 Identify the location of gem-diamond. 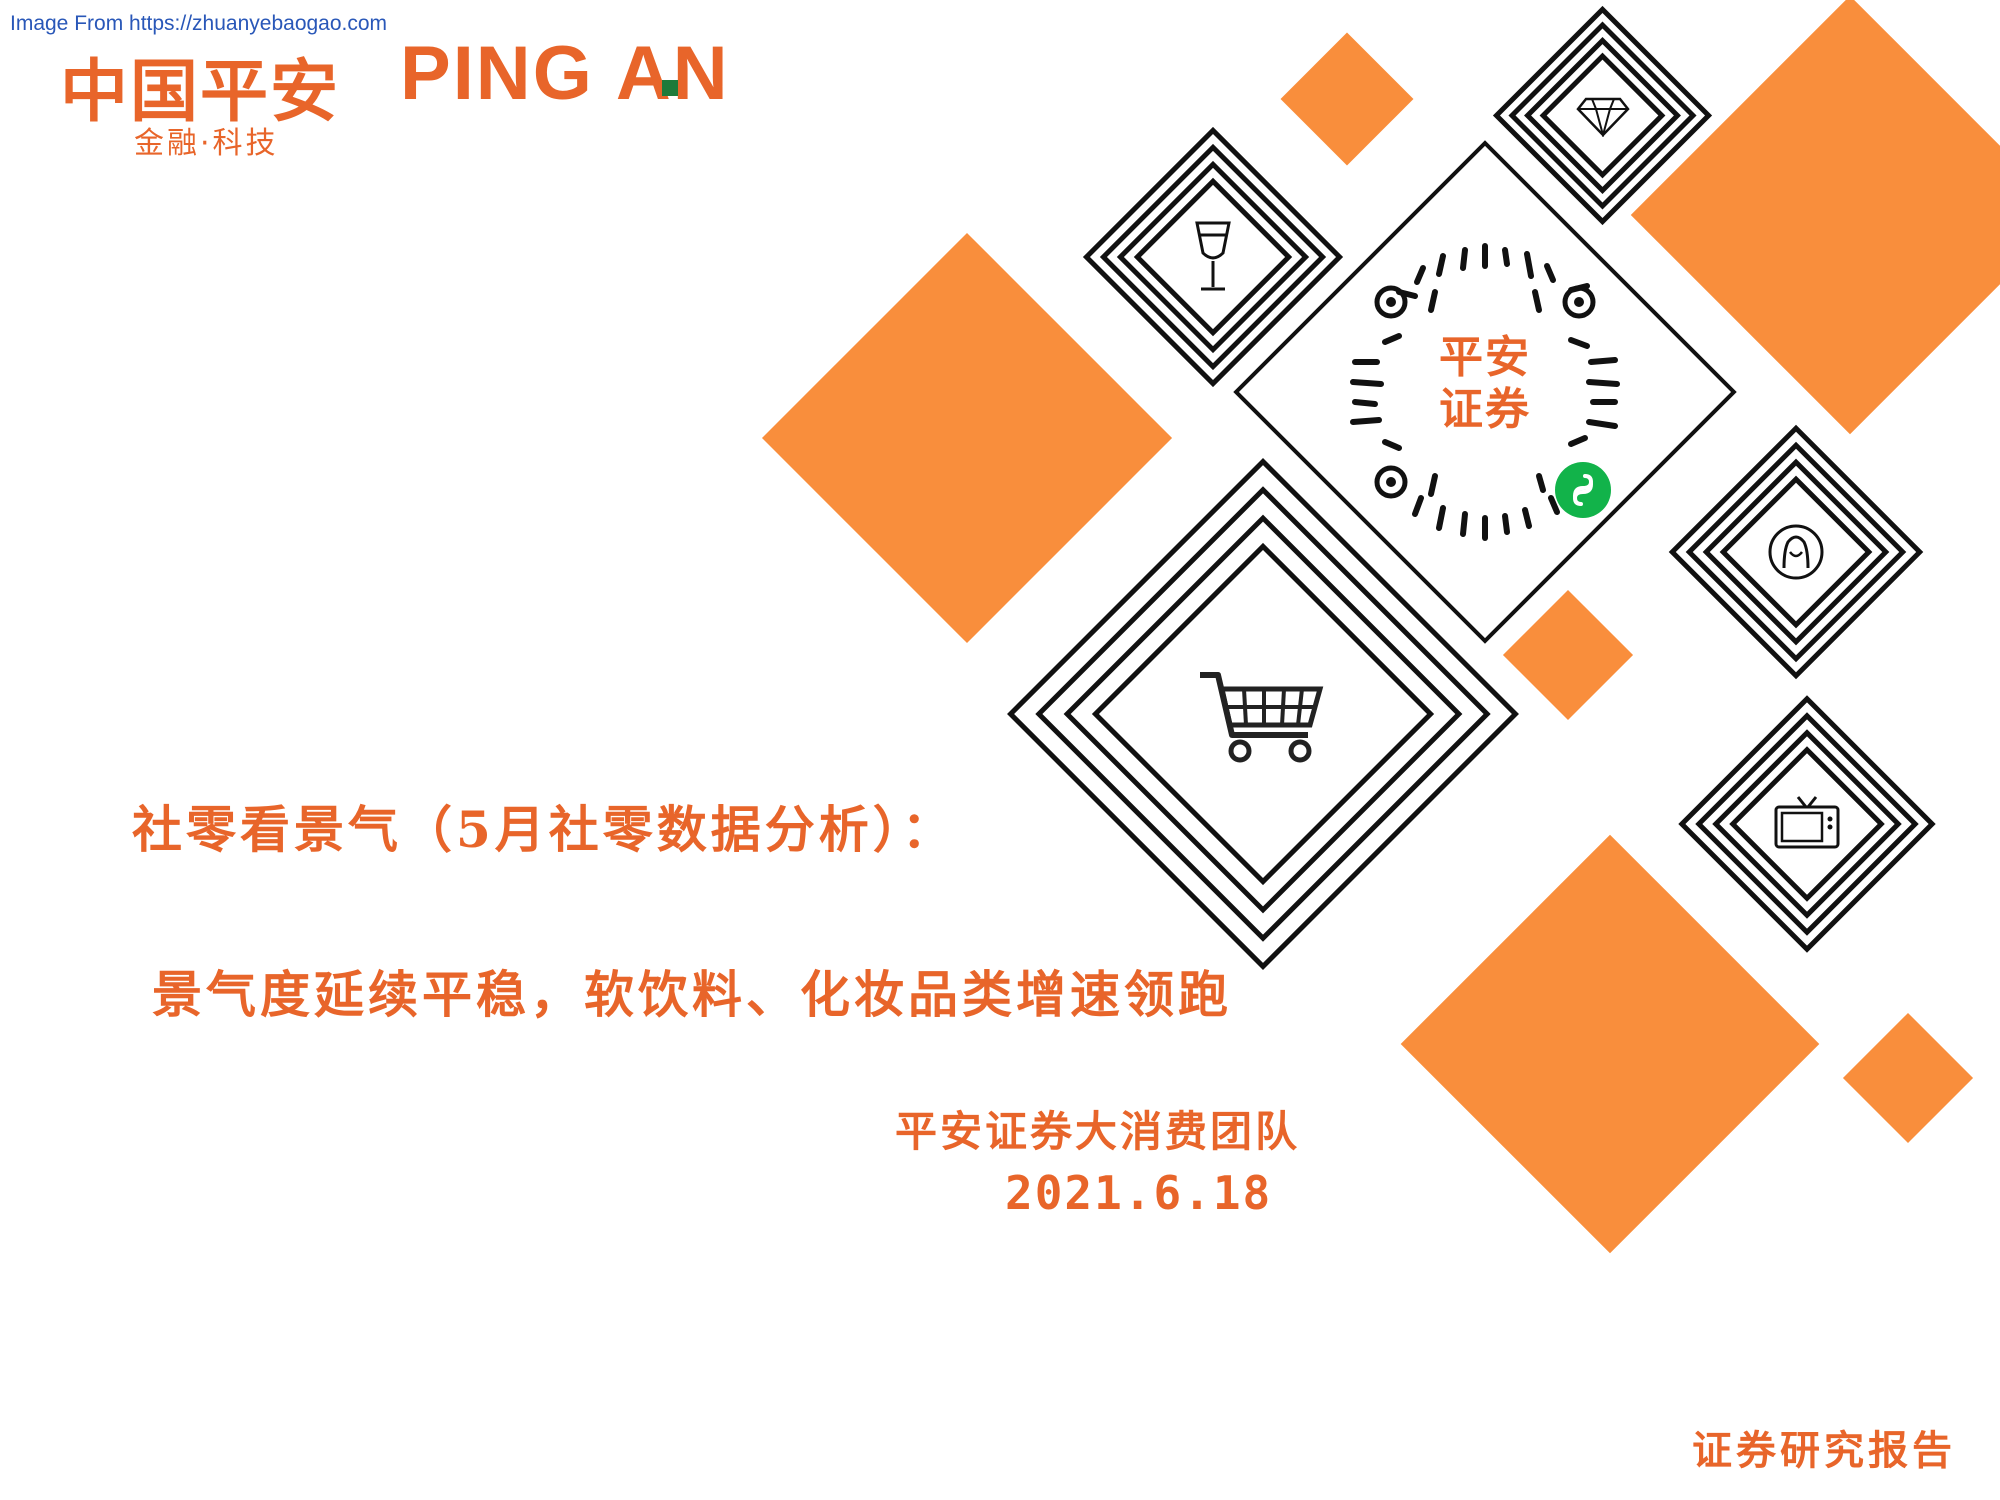
(1602, 115).